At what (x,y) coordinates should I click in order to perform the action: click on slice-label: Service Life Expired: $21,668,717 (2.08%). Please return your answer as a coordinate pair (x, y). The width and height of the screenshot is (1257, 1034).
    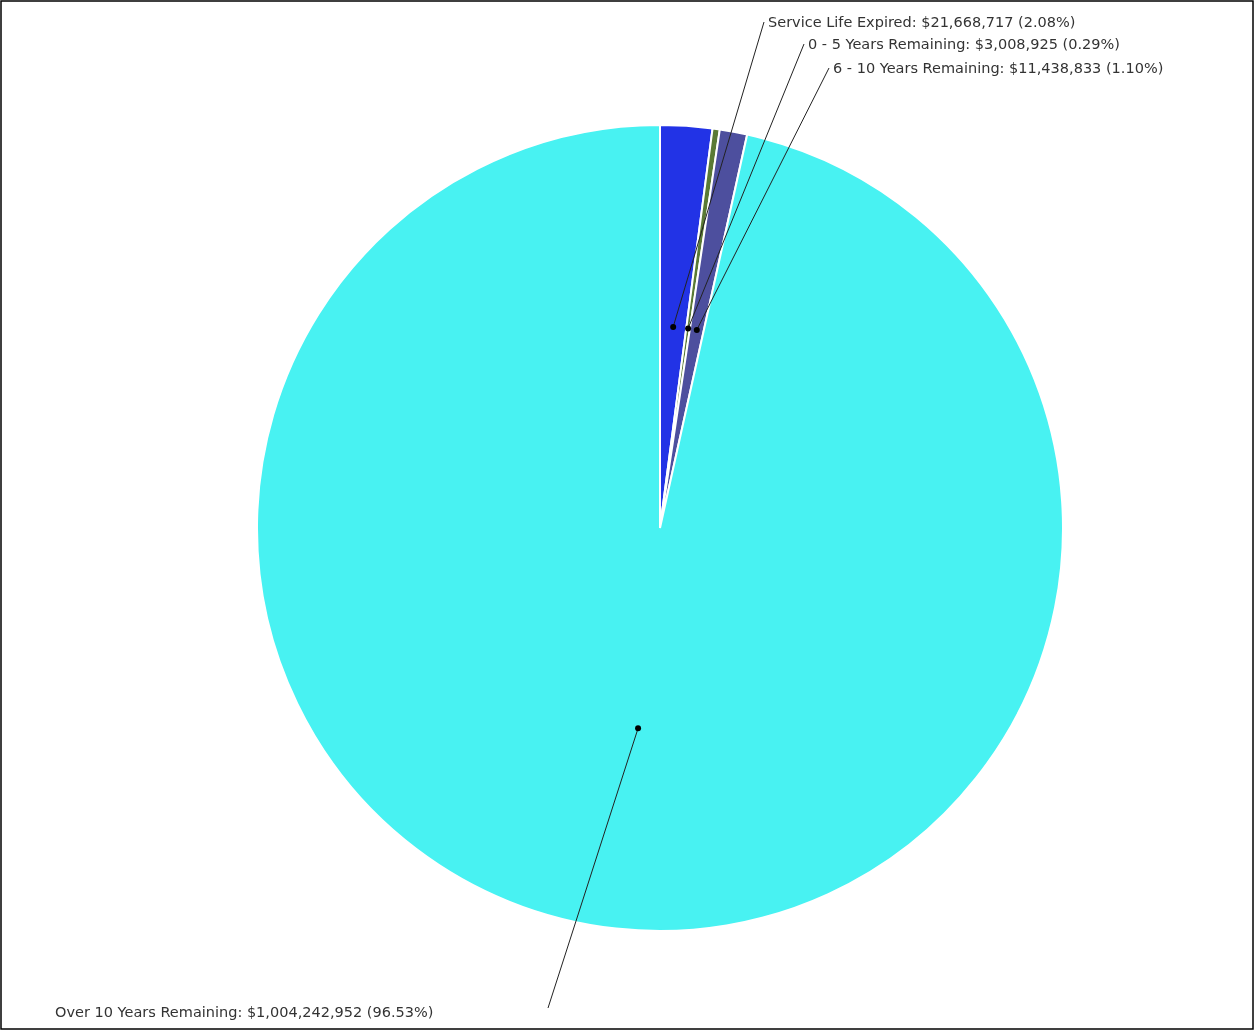
    Looking at the image, I should click on (922, 22).